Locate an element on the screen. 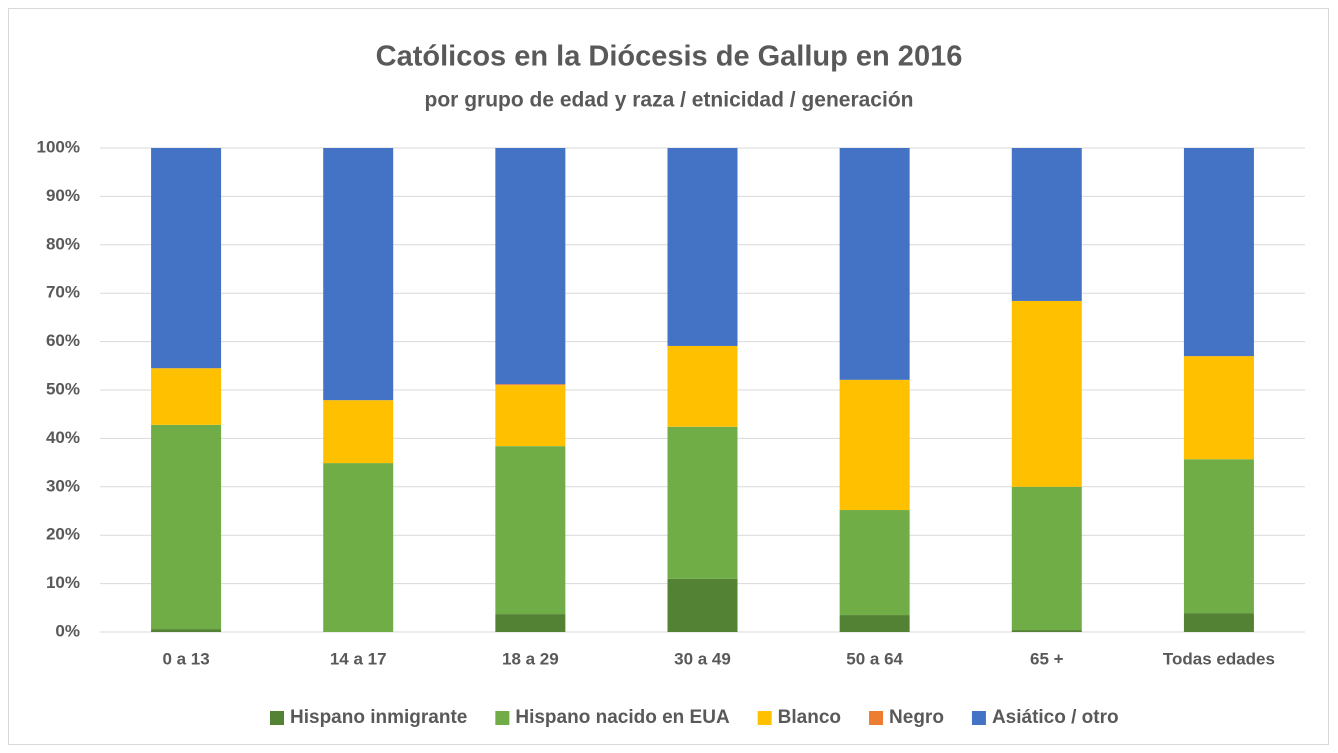  y-tick-label: 20% is located at coordinates (63, 534).